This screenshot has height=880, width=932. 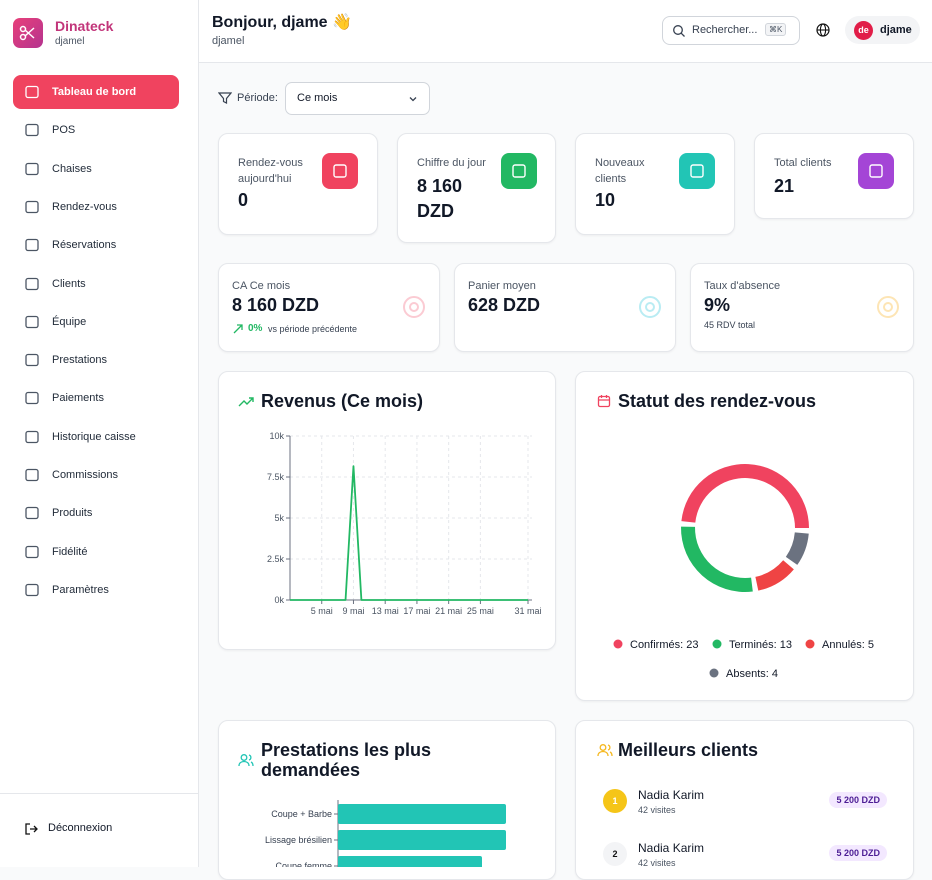 What do you see at coordinates (476, 188) in the screenshot?
I see `stat-card: Chiffre du jour 8 160 DZD` at bounding box center [476, 188].